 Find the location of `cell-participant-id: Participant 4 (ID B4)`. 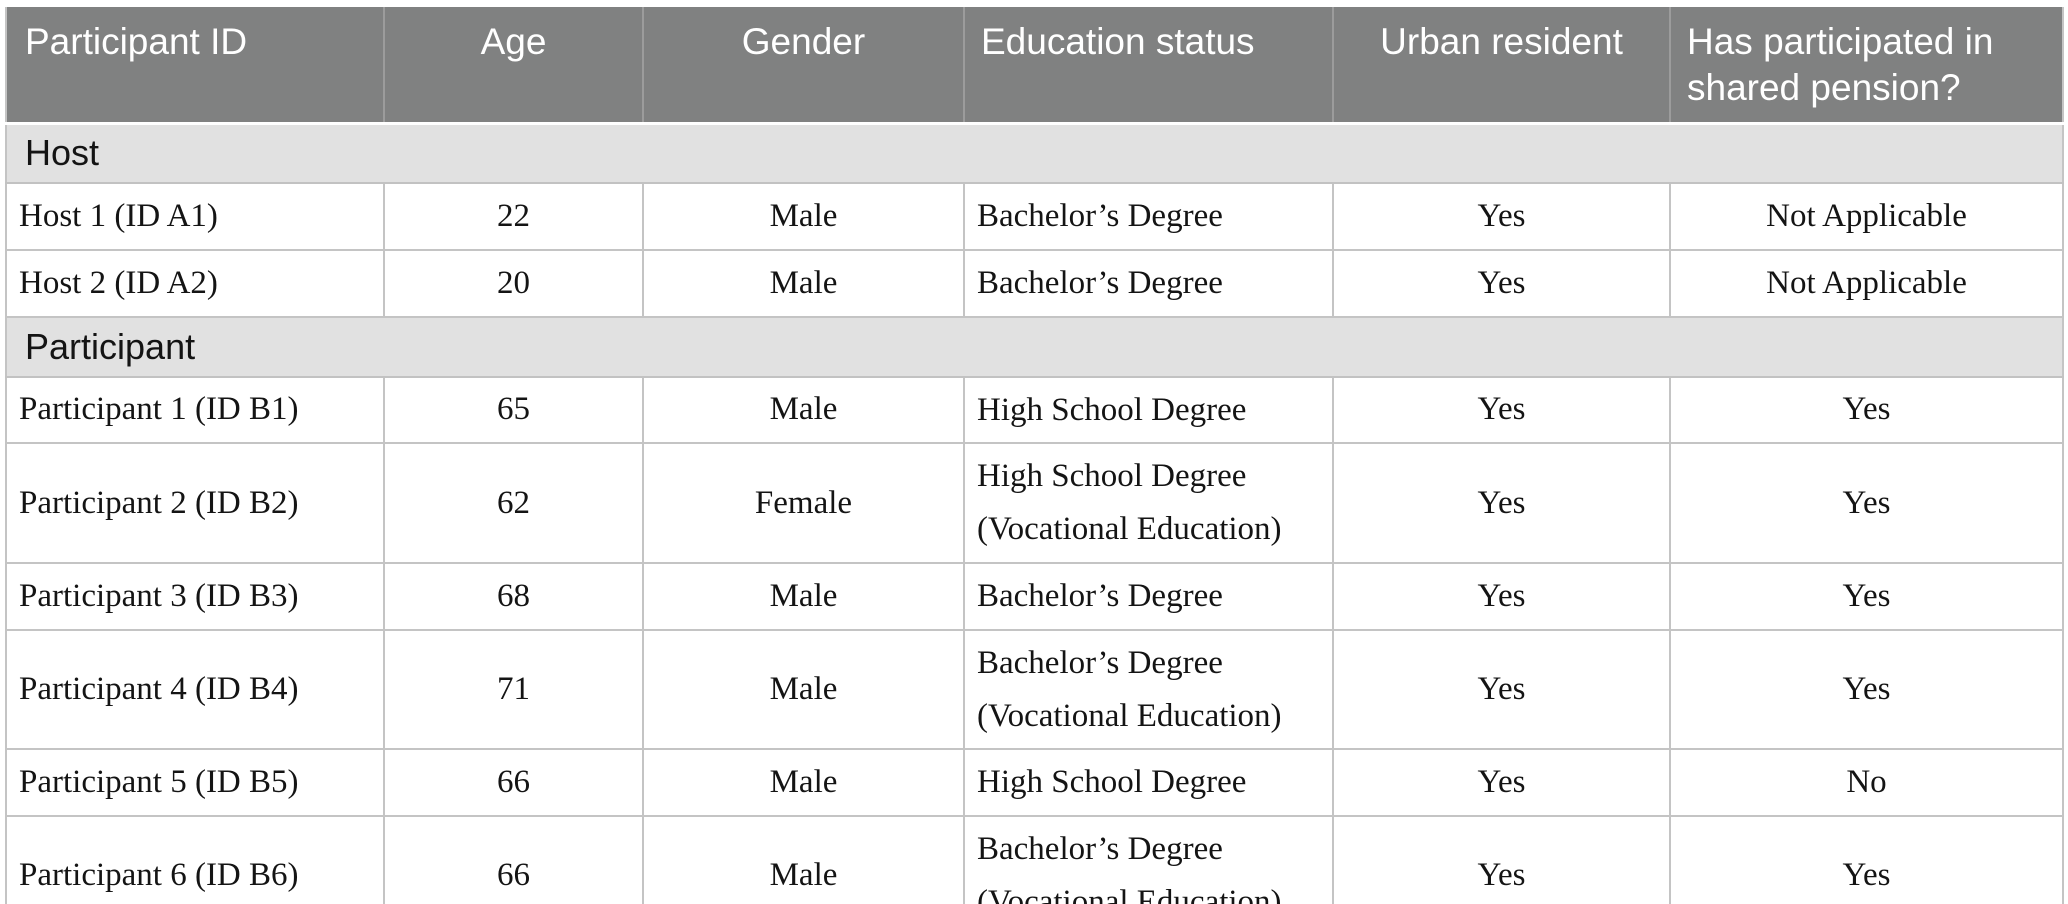

cell-participant-id: Participant 4 (ID B4) is located at coordinates (195, 689).